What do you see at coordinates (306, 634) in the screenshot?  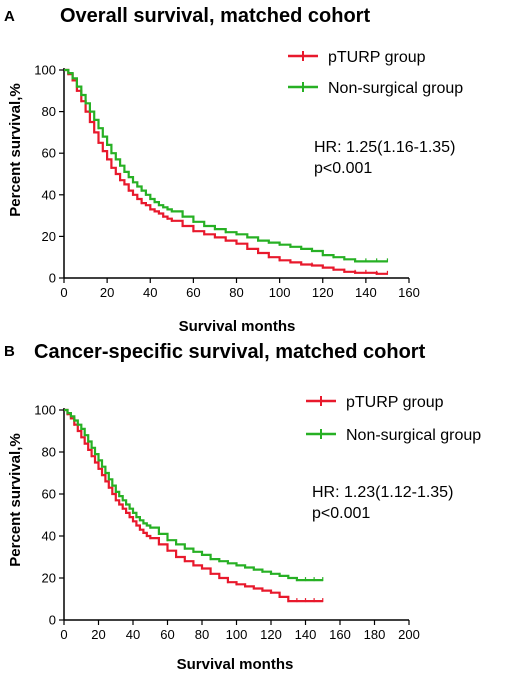 I see `panel-b-x-tick-label: 140` at bounding box center [306, 634].